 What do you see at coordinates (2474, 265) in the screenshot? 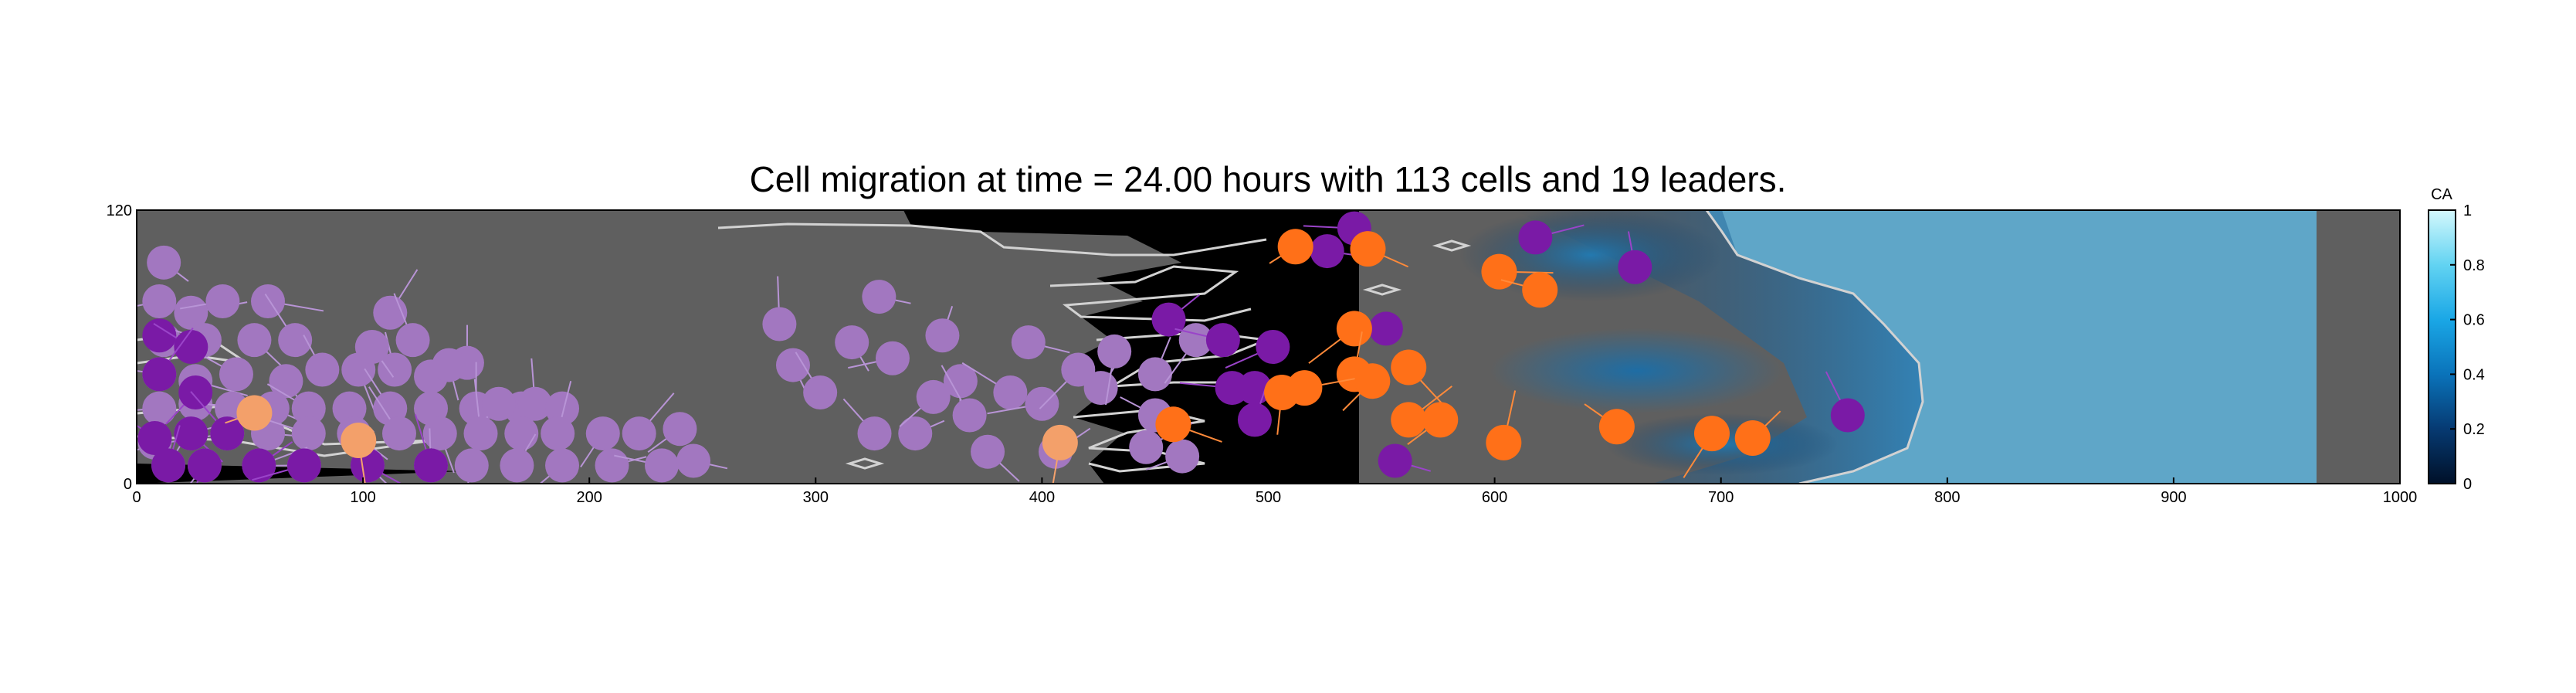
I see `colorbar-tick-label: 0.8` at bounding box center [2474, 265].